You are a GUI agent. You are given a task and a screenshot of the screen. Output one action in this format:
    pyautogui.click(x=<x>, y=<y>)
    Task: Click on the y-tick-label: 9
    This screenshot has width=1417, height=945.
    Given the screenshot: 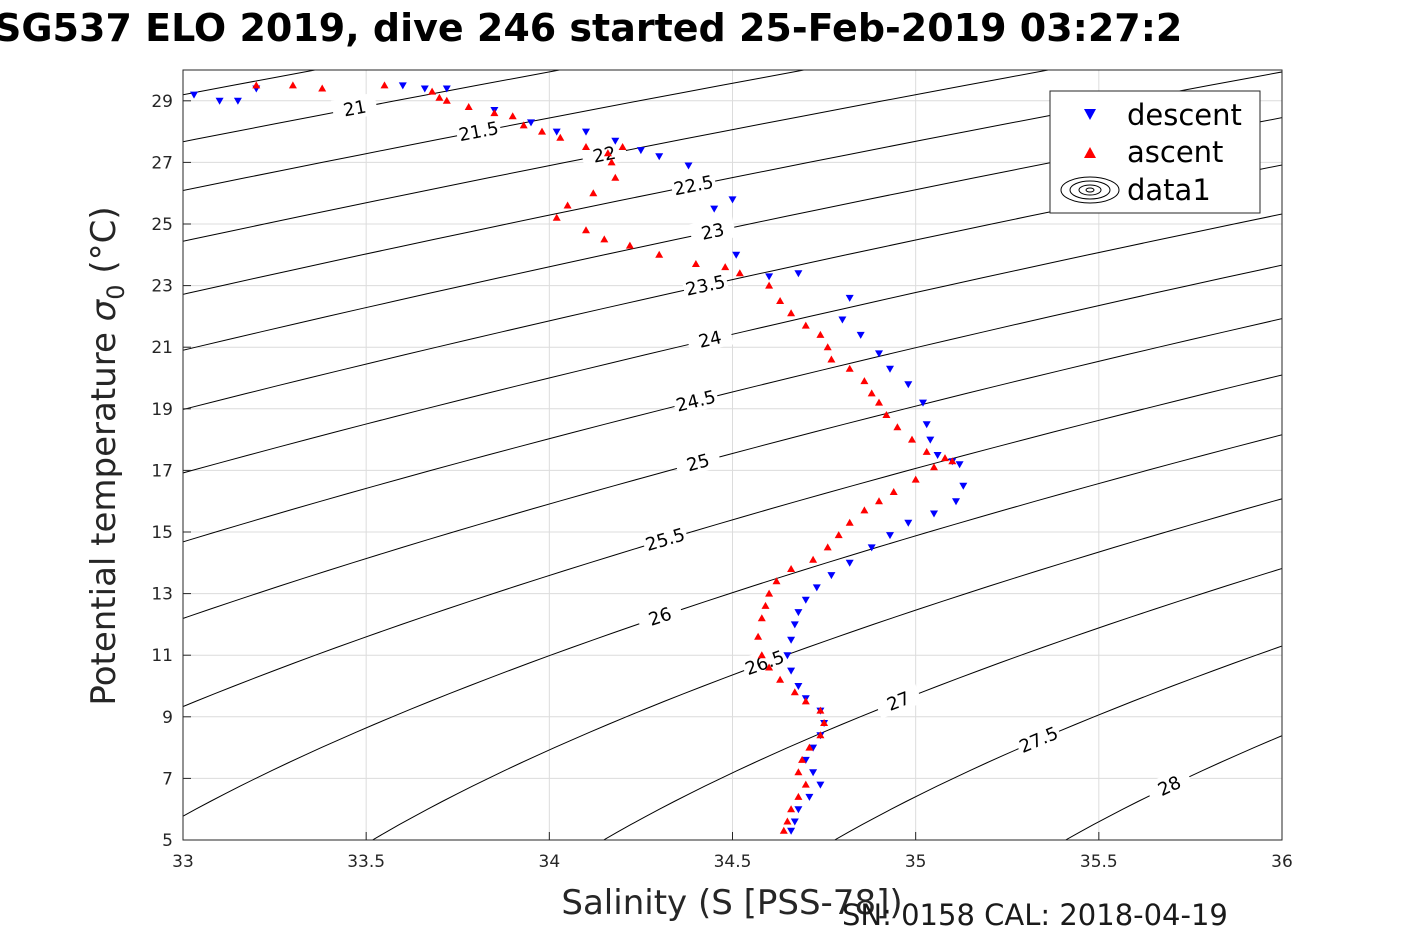 What is the action you would take?
    pyautogui.click(x=167, y=718)
    